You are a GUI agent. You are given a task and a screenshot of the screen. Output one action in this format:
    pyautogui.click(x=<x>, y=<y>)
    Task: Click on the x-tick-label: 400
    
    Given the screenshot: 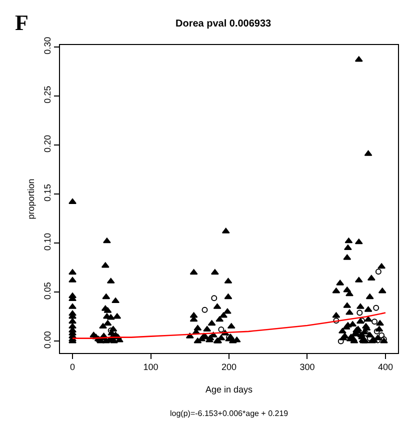 What is the action you would take?
    pyautogui.click(x=385, y=367)
    